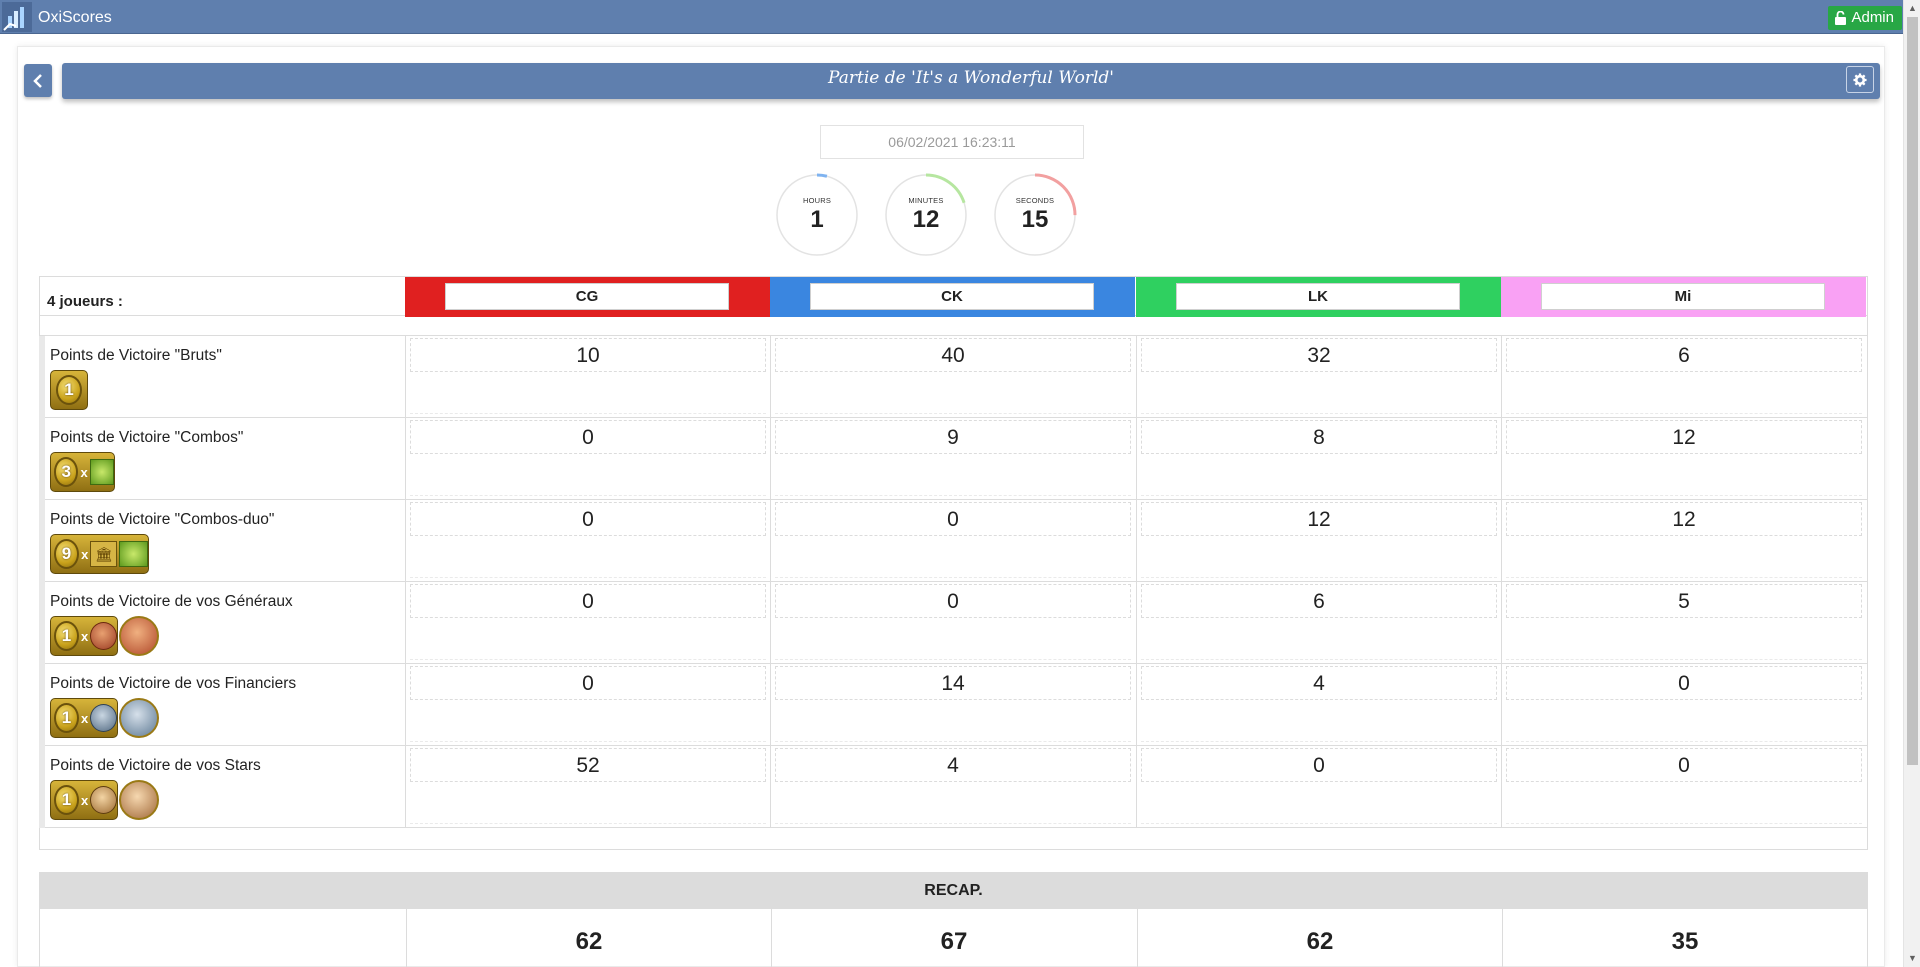 The image size is (1920, 967). Describe the element at coordinates (75, 17) in the screenshot. I see `app-title: OxiScores` at that location.